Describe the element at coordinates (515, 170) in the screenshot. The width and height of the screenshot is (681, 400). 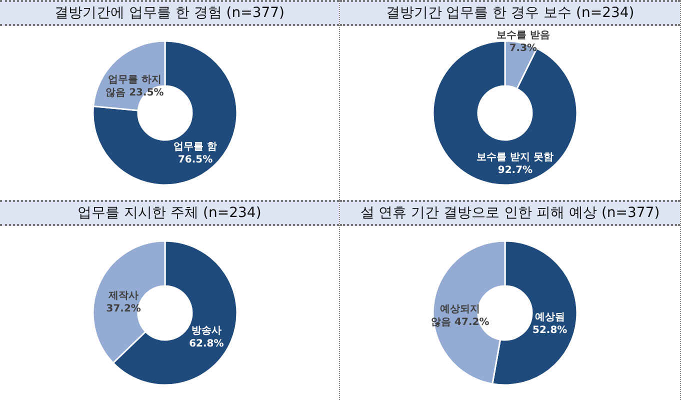
I see `data-label: 92.7%` at that location.